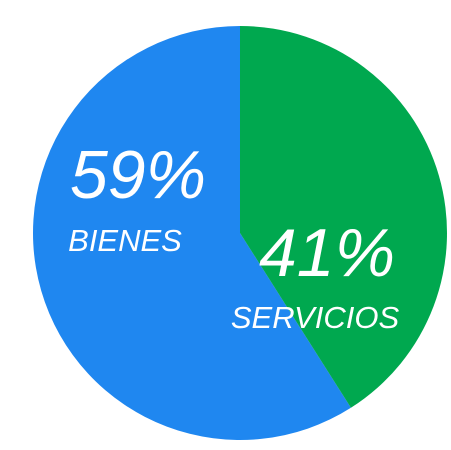 The image size is (451, 450). Describe the element at coordinates (315, 317) in the screenshot. I see `category-label: SERVICIOS` at that location.